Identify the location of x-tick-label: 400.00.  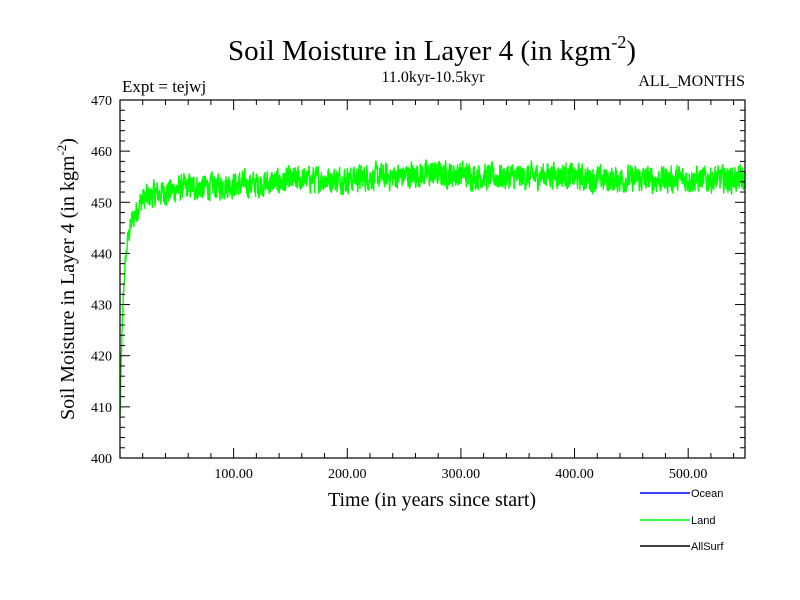
(574, 474).